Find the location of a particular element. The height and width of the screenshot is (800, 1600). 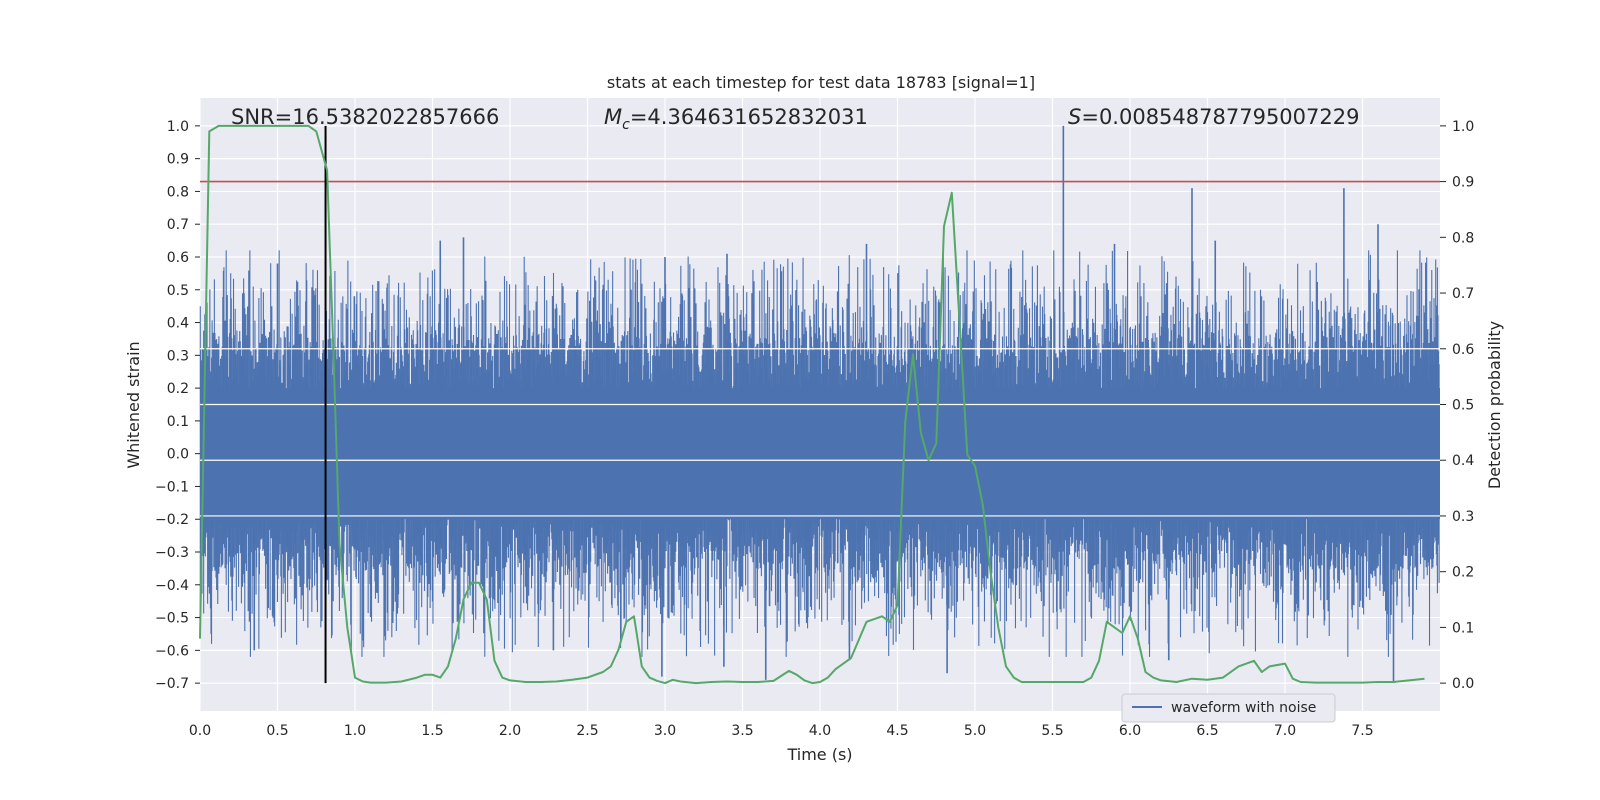

y-left-tick-label: 0.9 is located at coordinates (178, 160).